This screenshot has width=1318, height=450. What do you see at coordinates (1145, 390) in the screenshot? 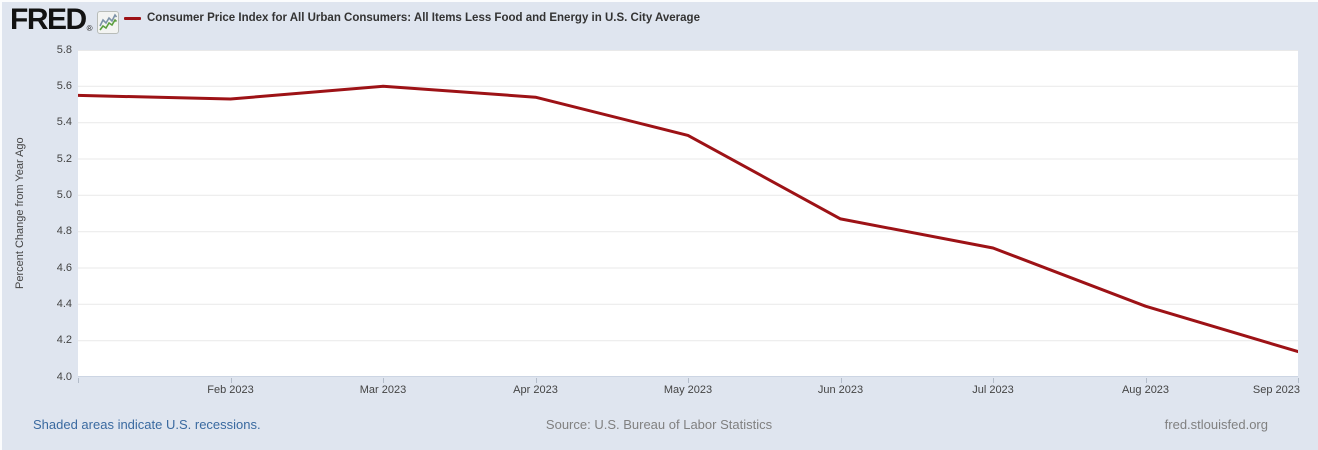
I see `x-tick-label: Aug 2023` at bounding box center [1145, 390].